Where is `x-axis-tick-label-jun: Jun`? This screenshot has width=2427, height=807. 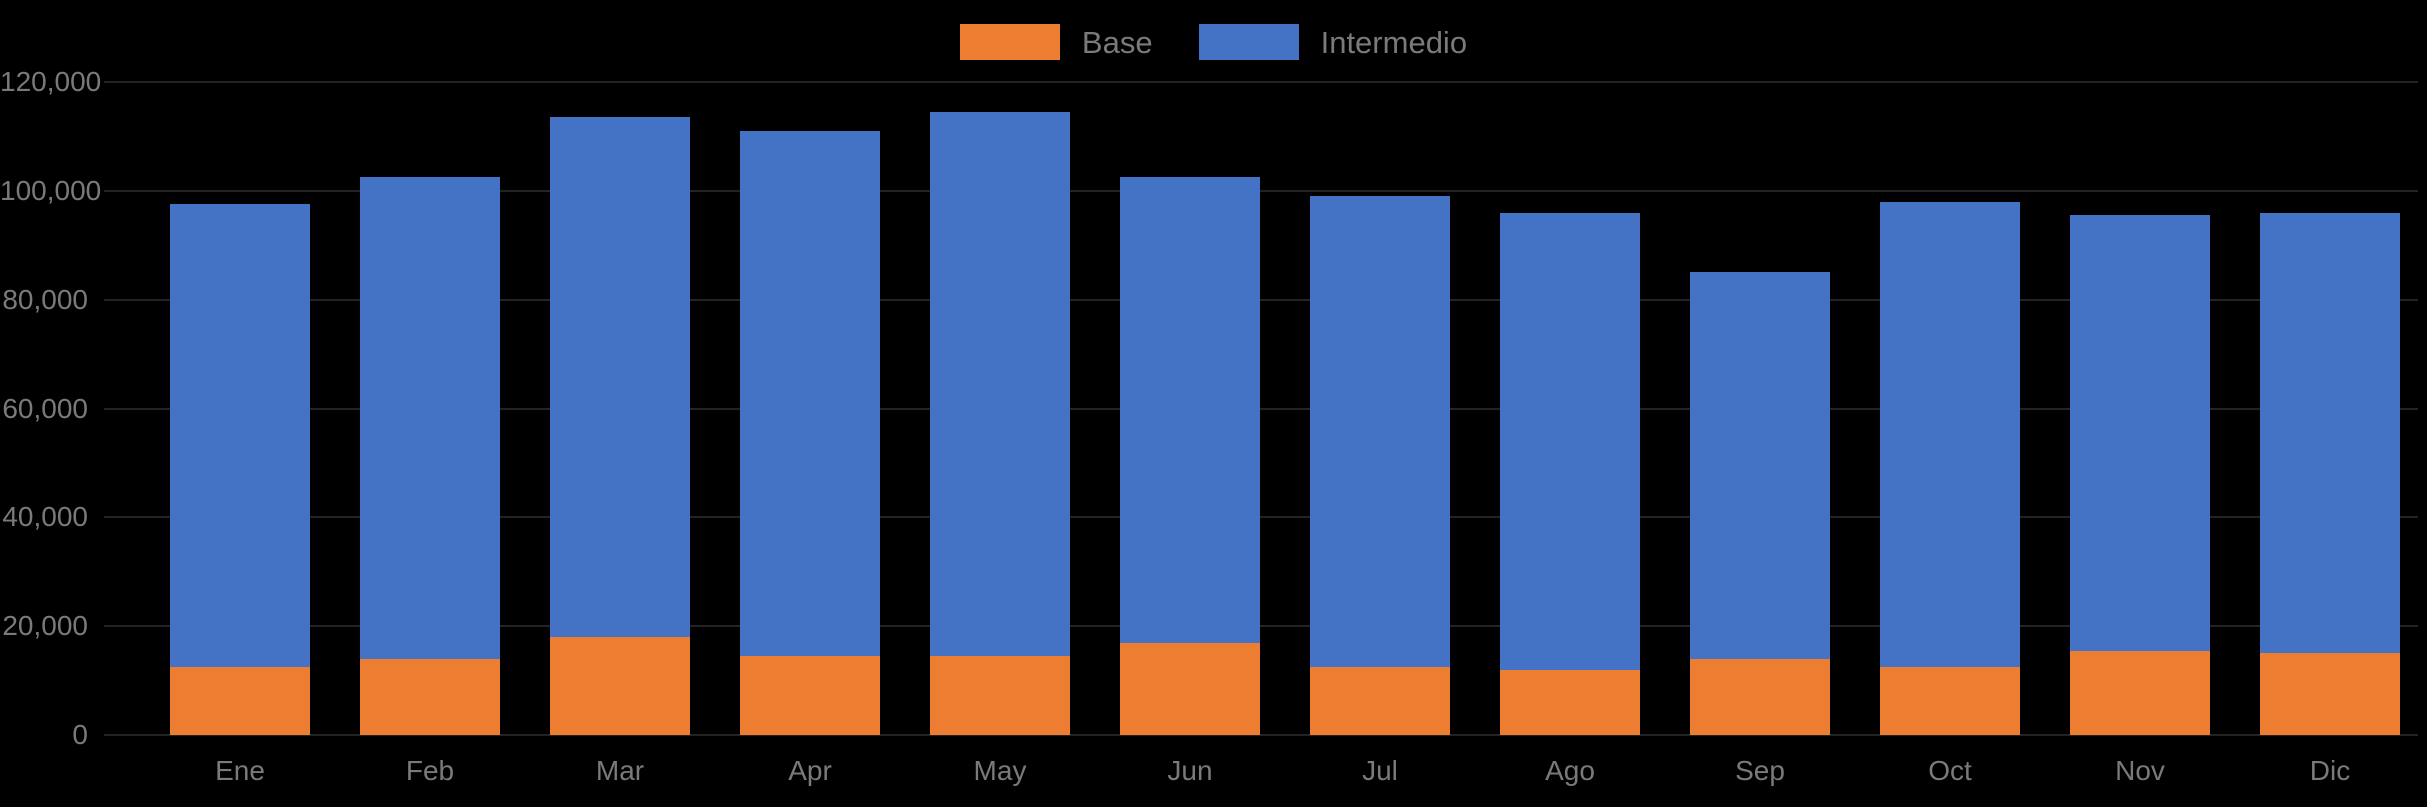
x-axis-tick-label-jun: Jun is located at coordinates (1190, 770).